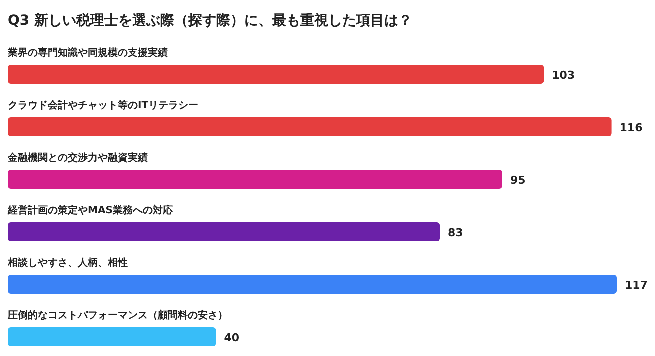 The height and width of the screenshot is (356, 655). Describe the element at coordinates (67, 263) in the screenshot. I see `y-tick-label: 相談しやすさ、人柄、相性` at that location.